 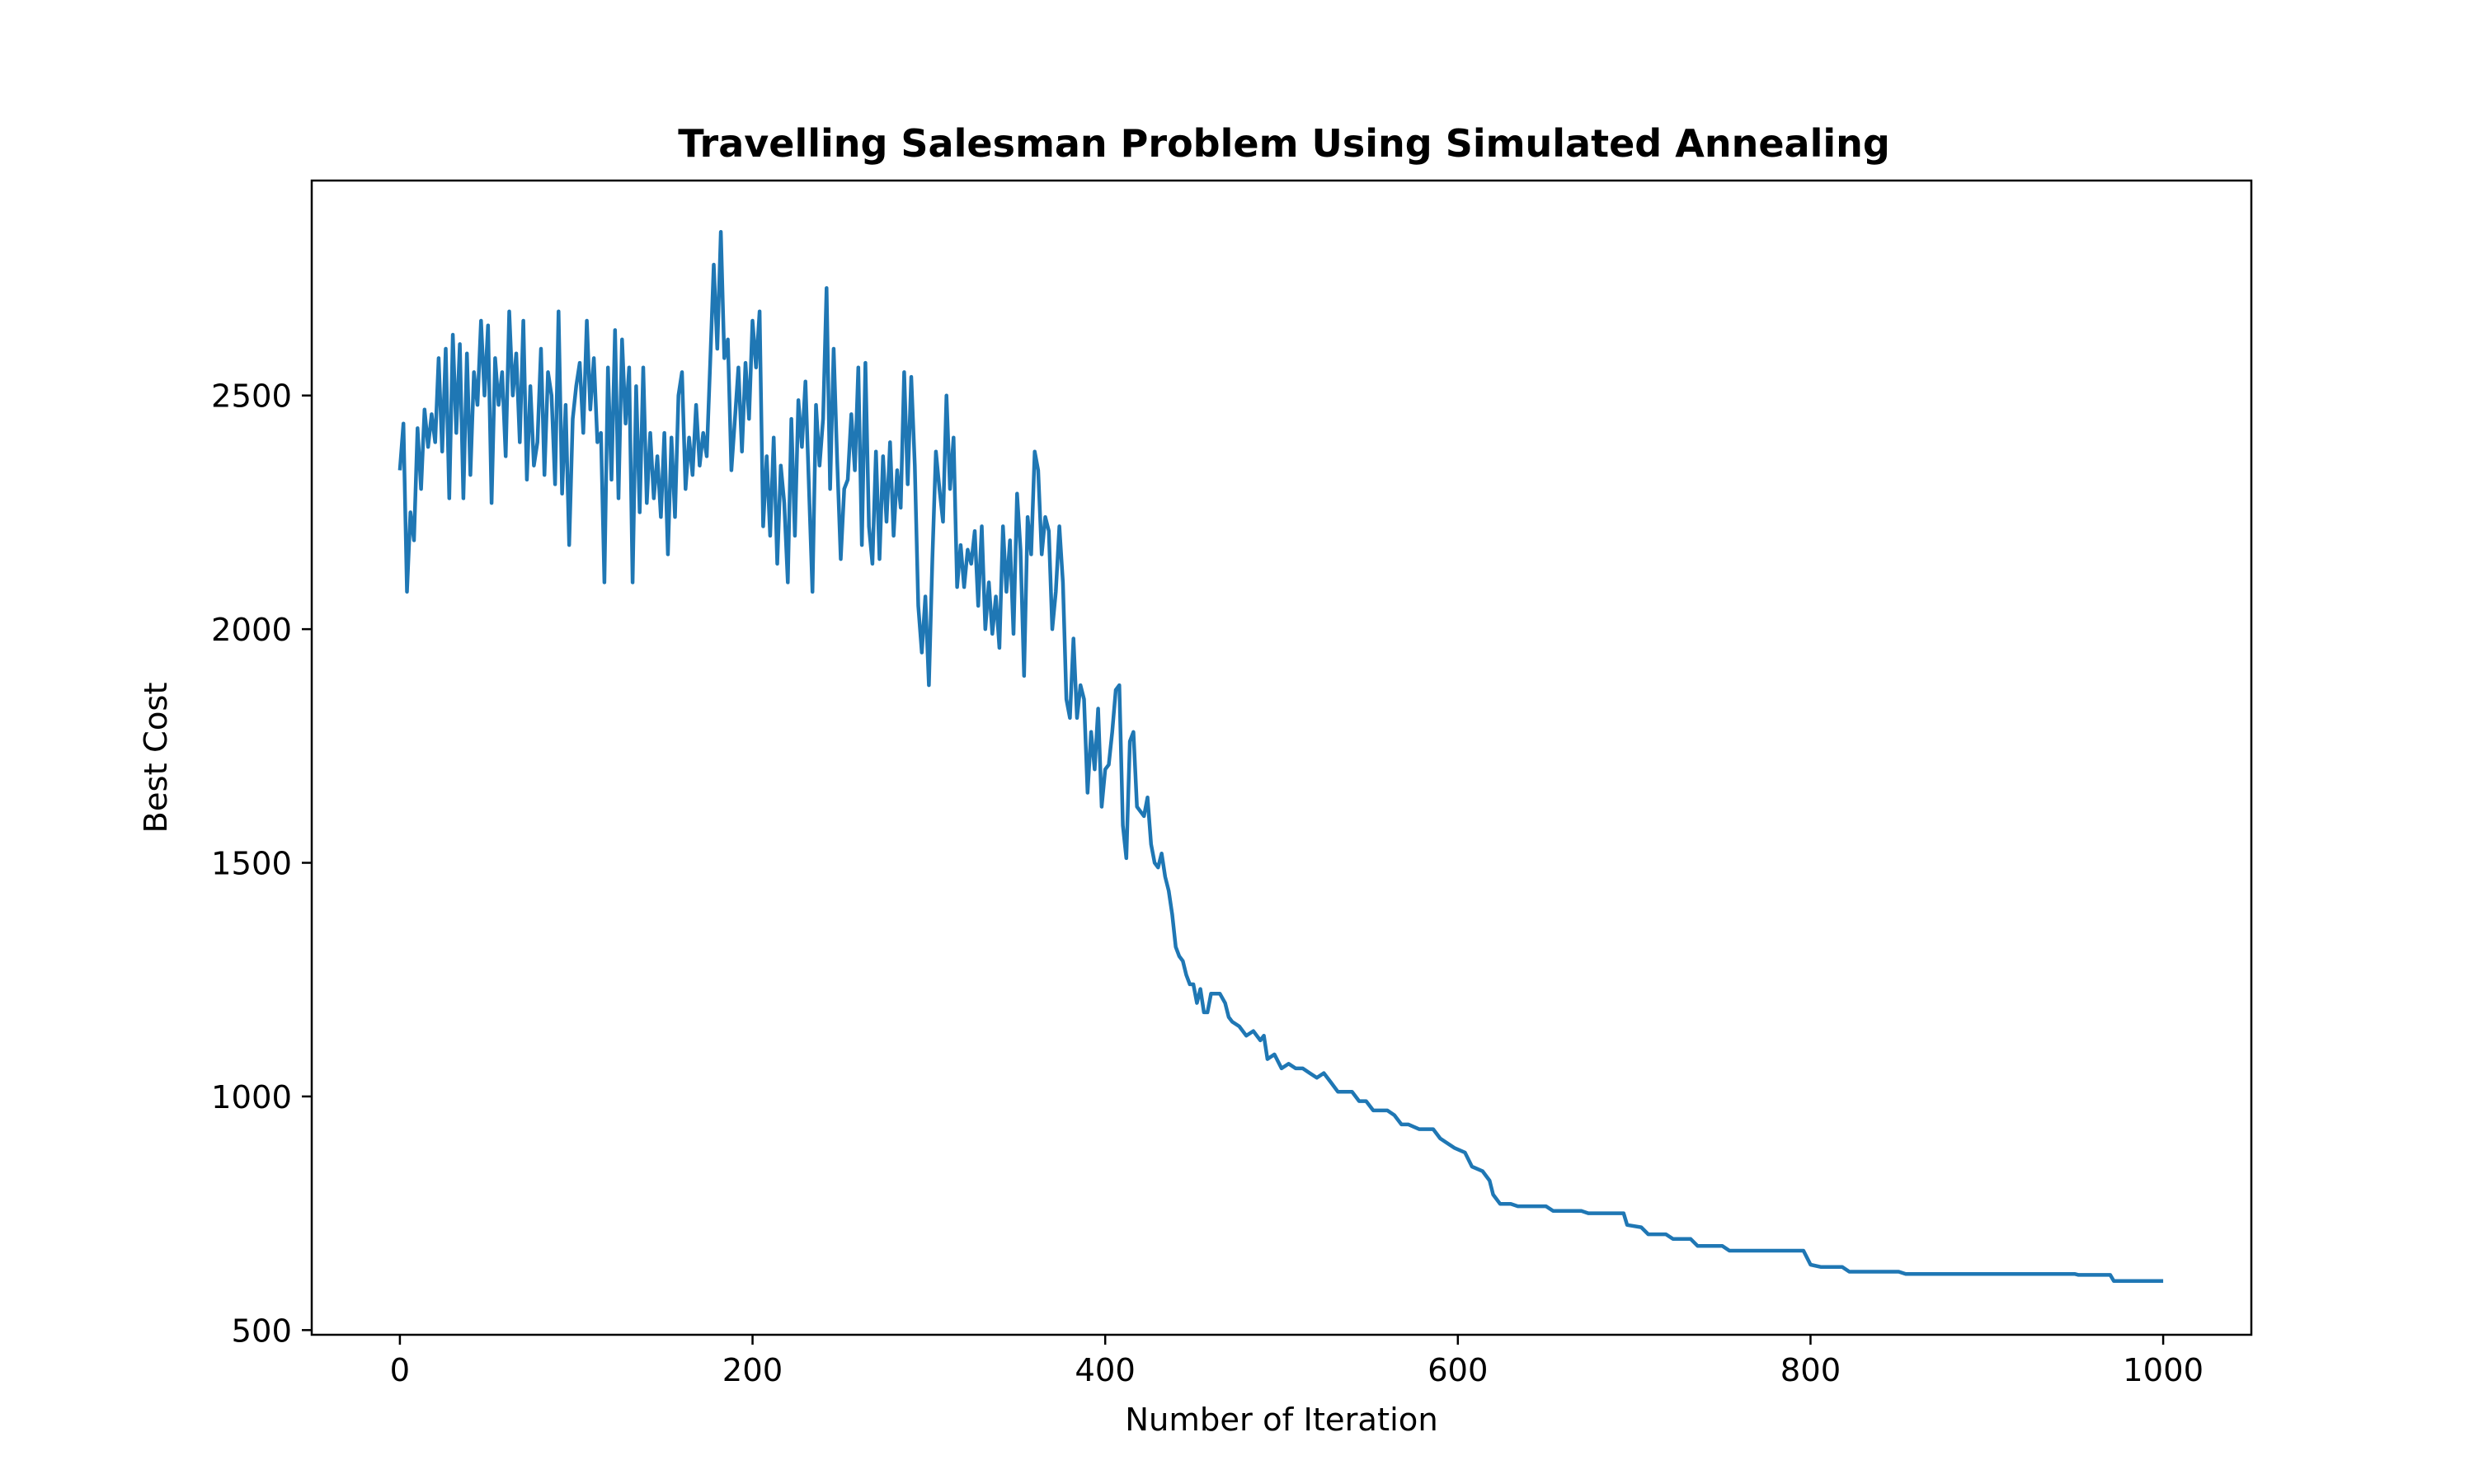 What do you see at coordinates (251, 630) in the screenshot?
I see `y-tick-label: 2000` at bounding box center [251, 630].